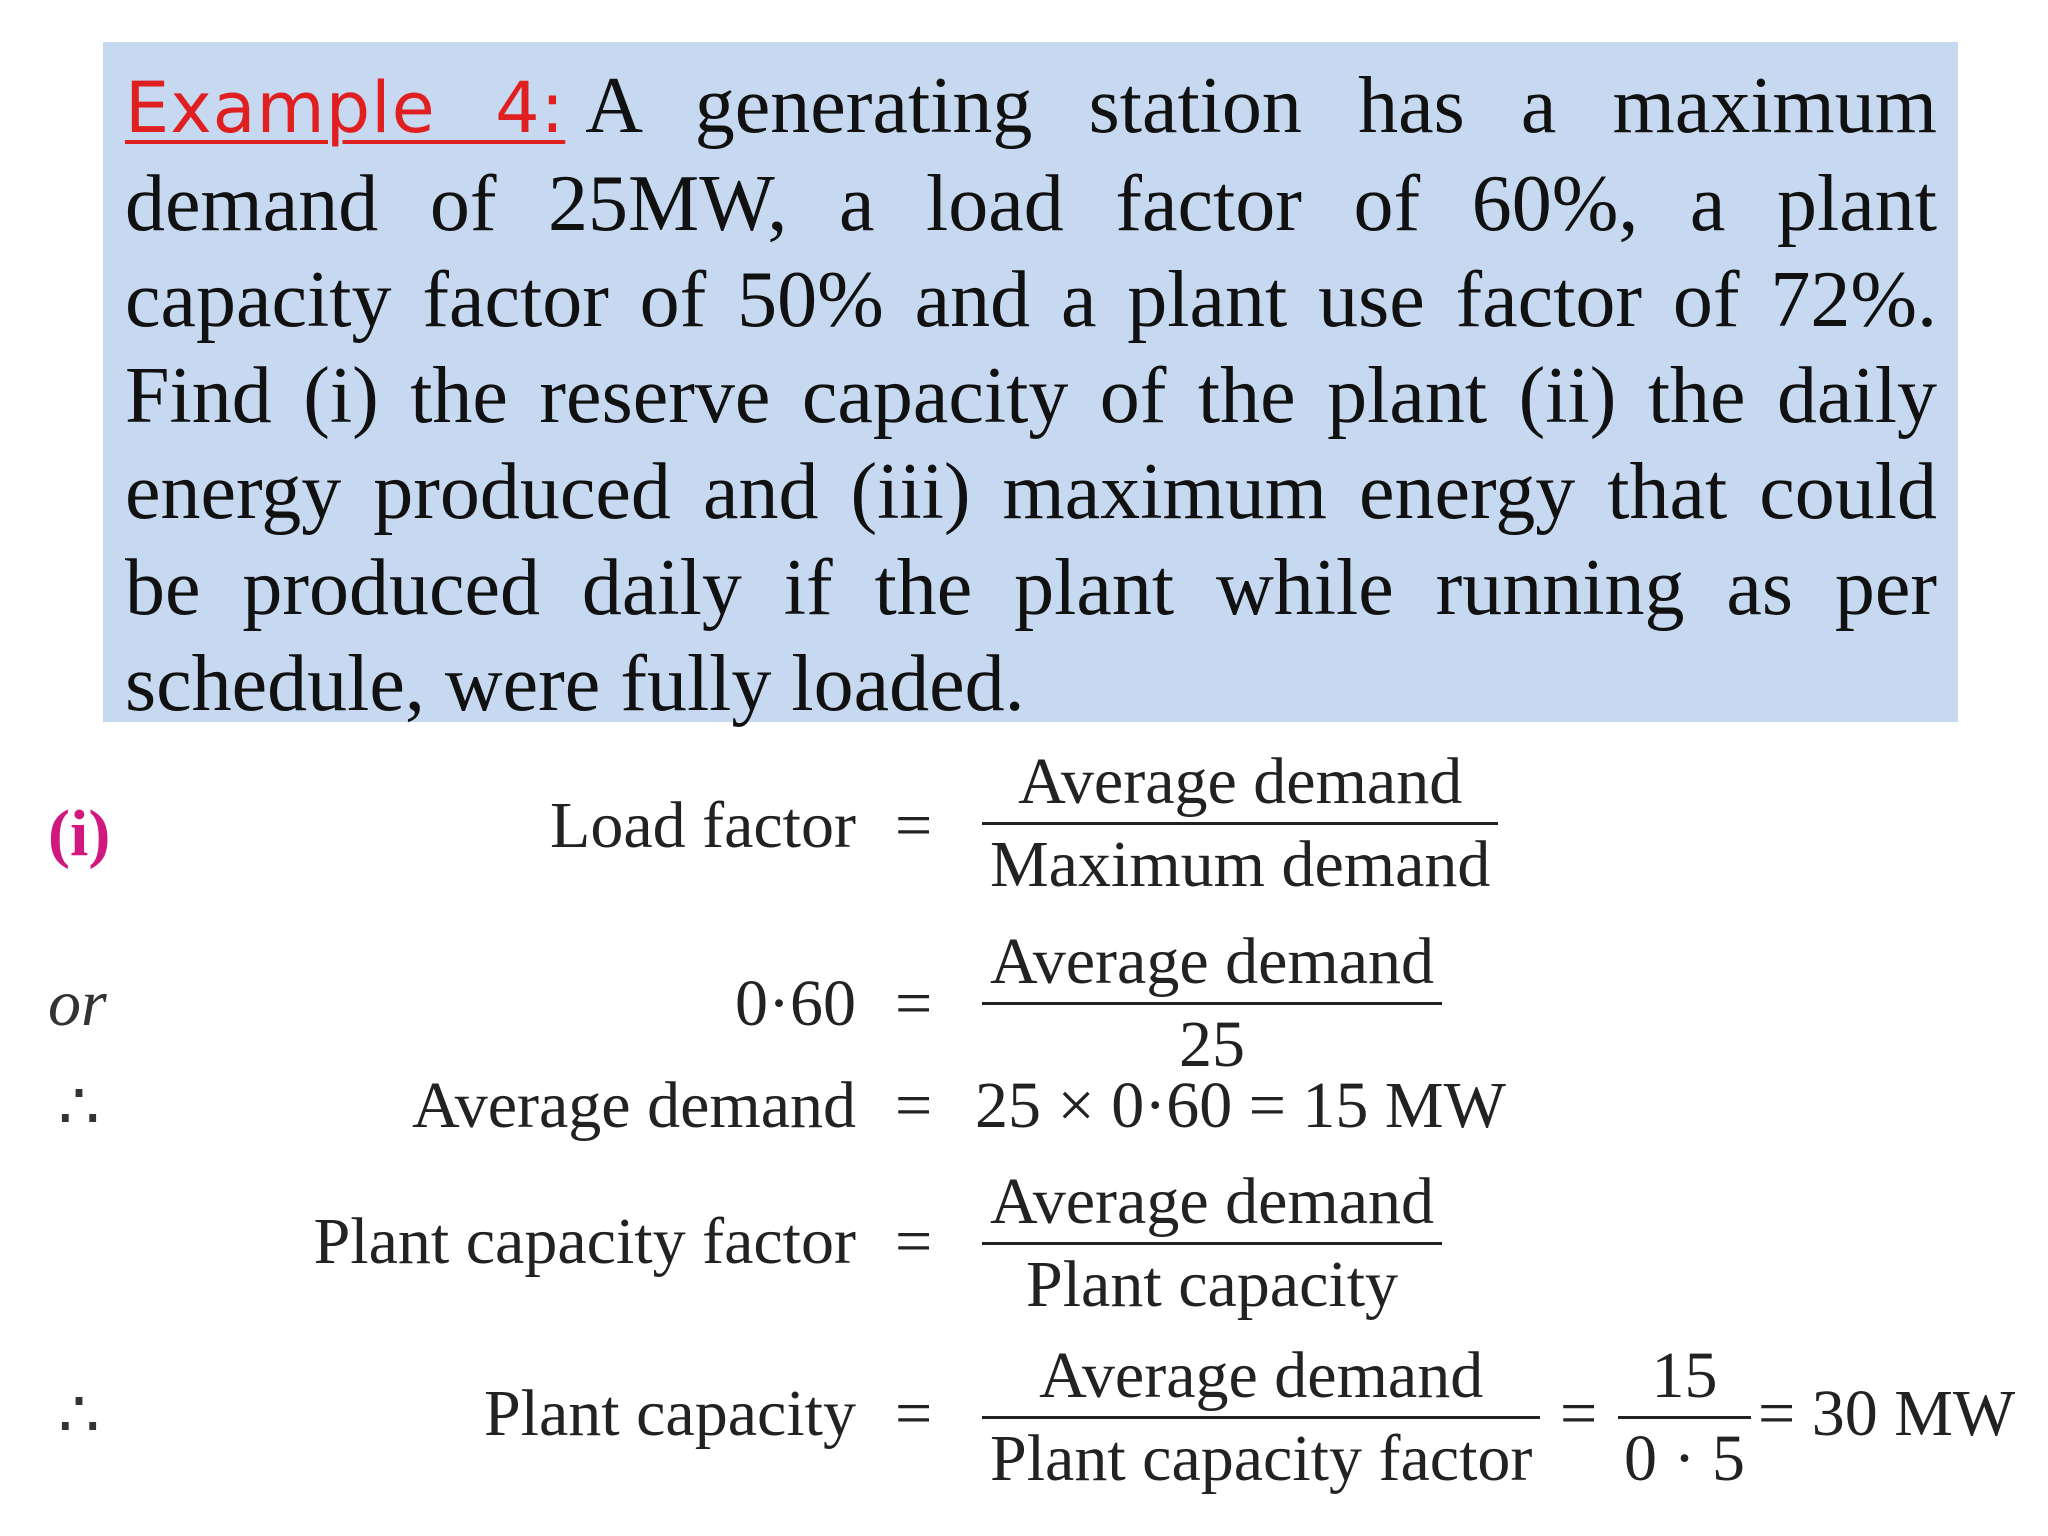 Image resolution: width=2048 pixels, height=1536 pixels. What do you see at coordinates (795, 1003) in the screenshot?
I see `zero-sixty-lhs: 0·60` at bounding box center [795, 1003].